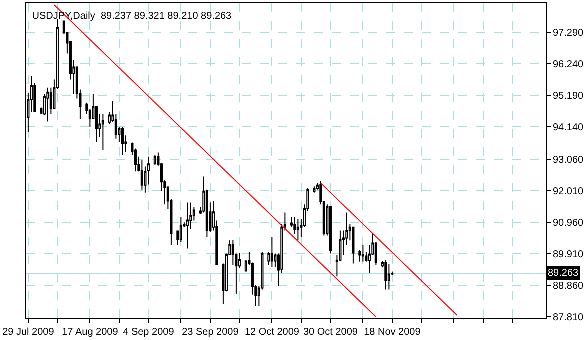  What do you see at coordinates (90, 332) in the screenshot?
I see `x-tick-label: 17 Aug 2009` at bounding box center [90, 332].